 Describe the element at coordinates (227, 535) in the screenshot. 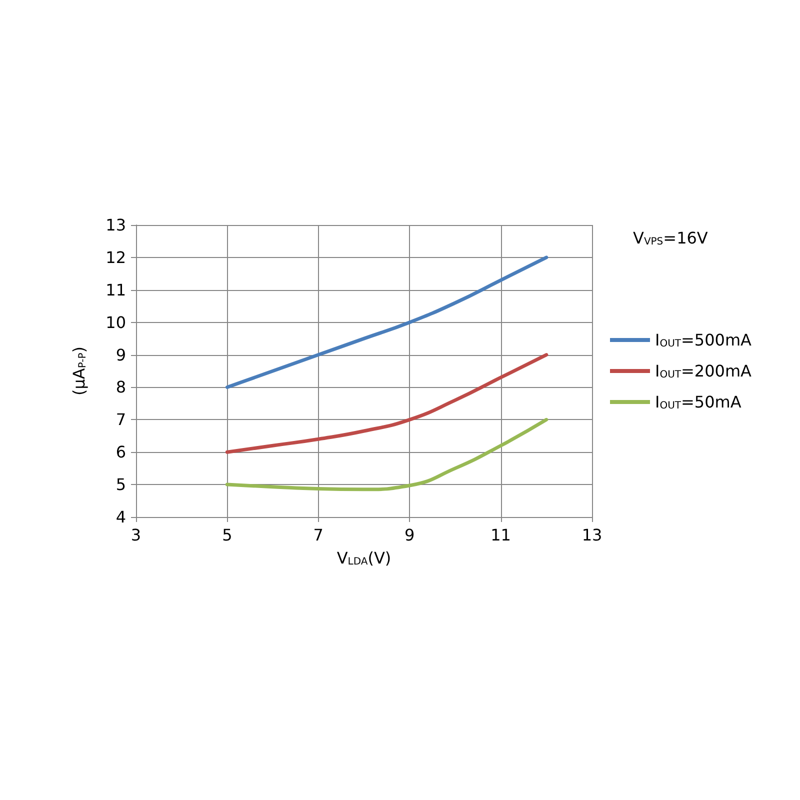

I see `x-tick-label: 5` at that location.